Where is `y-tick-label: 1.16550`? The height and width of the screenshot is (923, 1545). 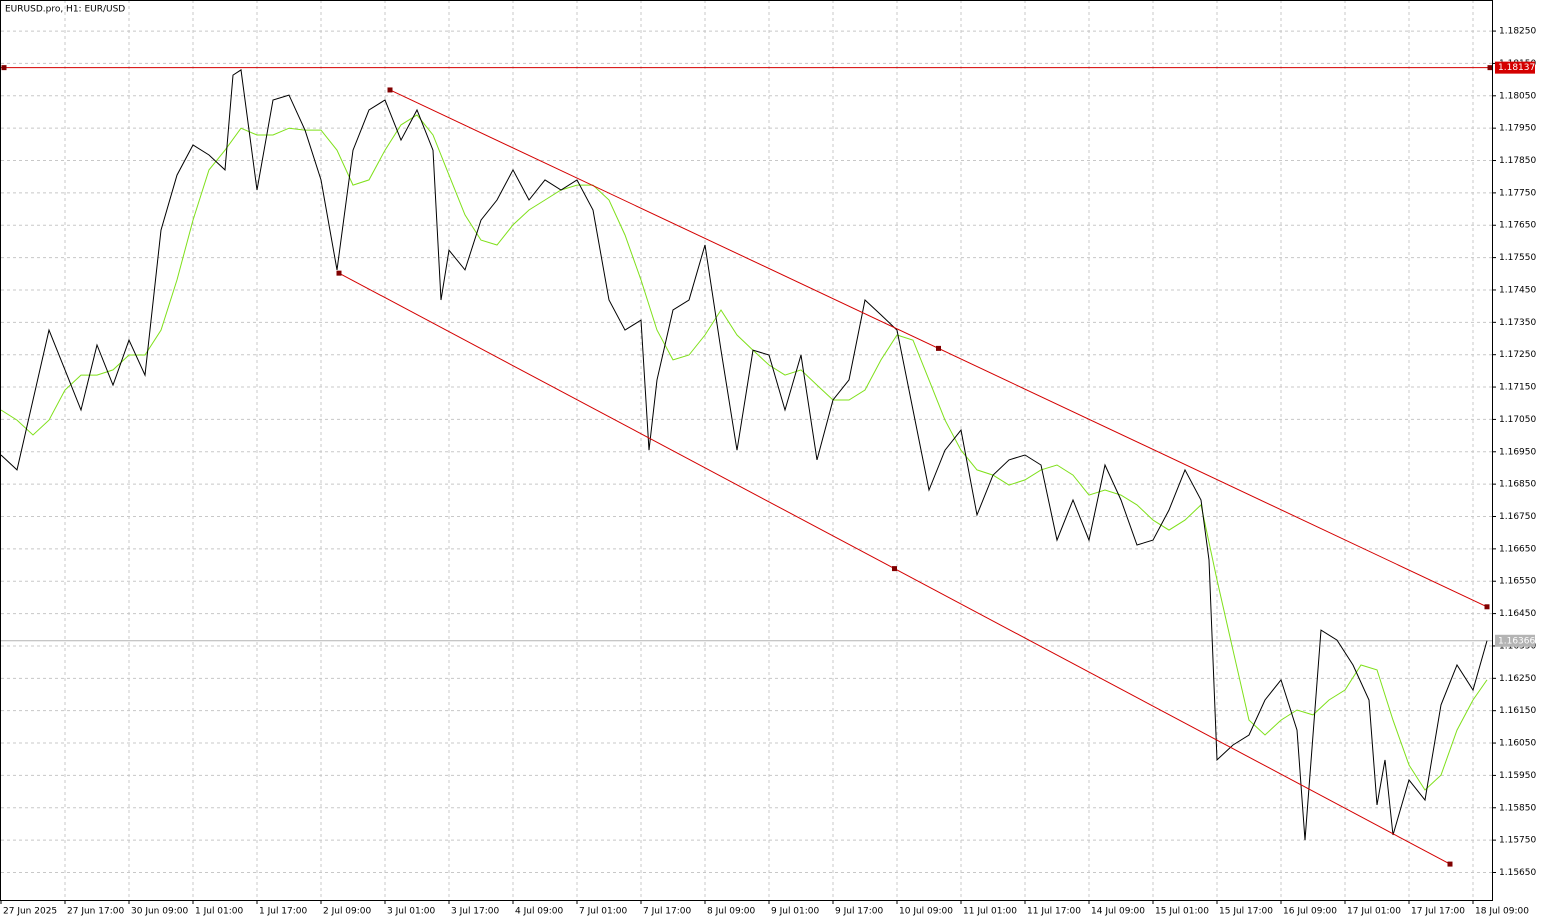 y-tick-label: 1.16550 is located at coordinates (1517, 582).